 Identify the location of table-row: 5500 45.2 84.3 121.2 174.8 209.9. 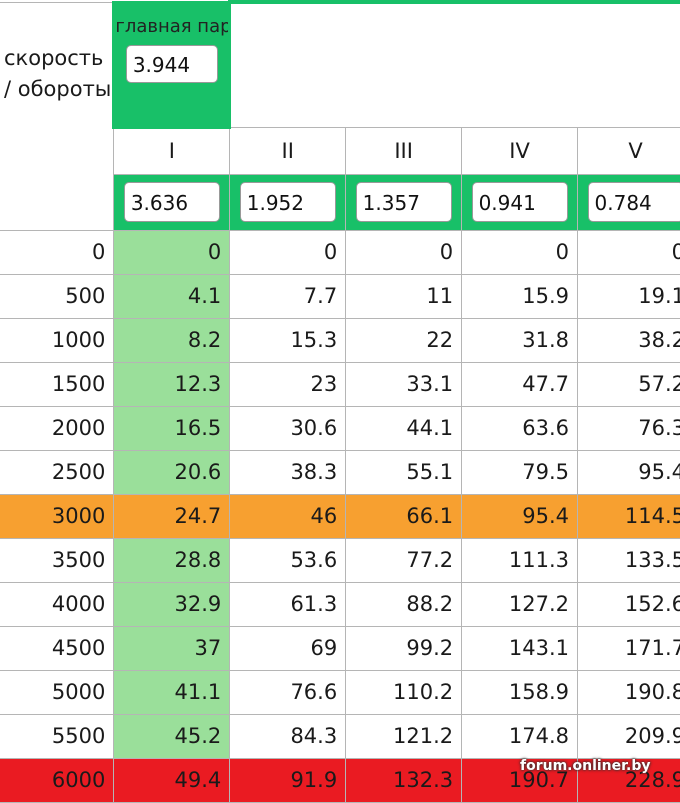
(340, 736).